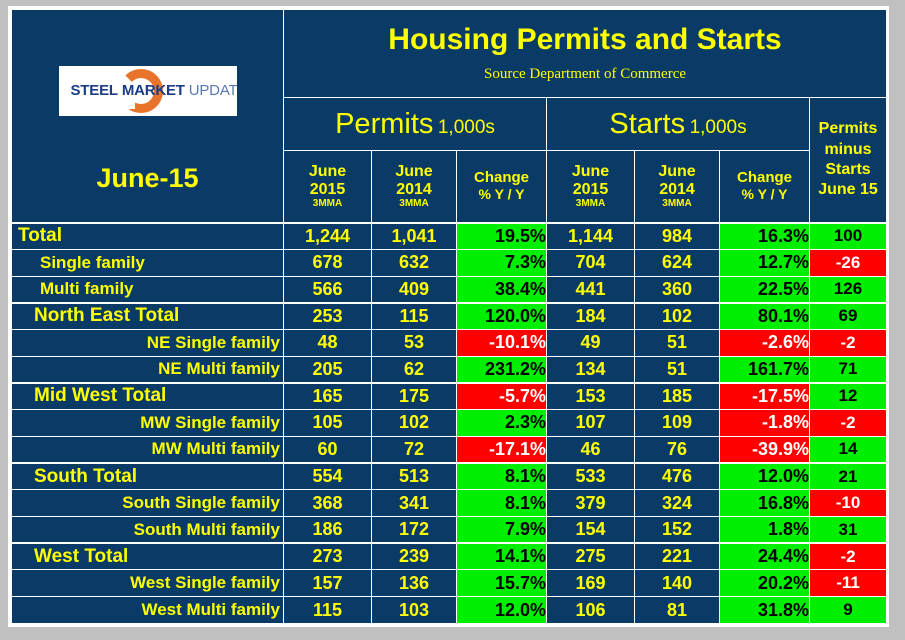  What do you see at coordinates (147, 235) in the screenshot?
I see `row-label: Total` at bounding box center [147, 235].